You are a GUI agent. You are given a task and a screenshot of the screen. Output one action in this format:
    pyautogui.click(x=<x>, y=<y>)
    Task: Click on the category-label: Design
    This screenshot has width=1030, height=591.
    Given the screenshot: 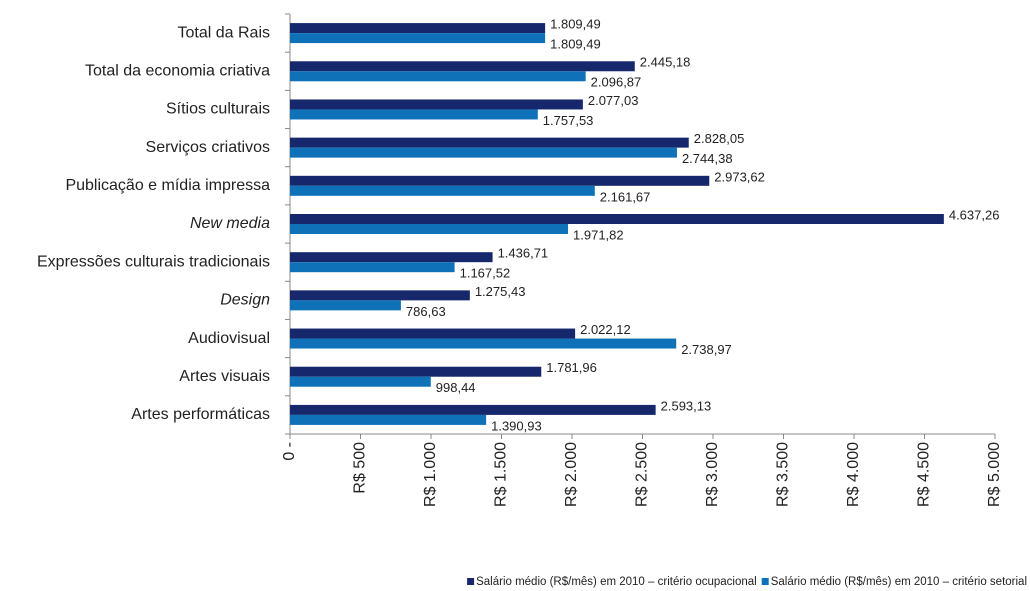 What is the action you would take?
    pyautogui.click(x=245, y=300)
    